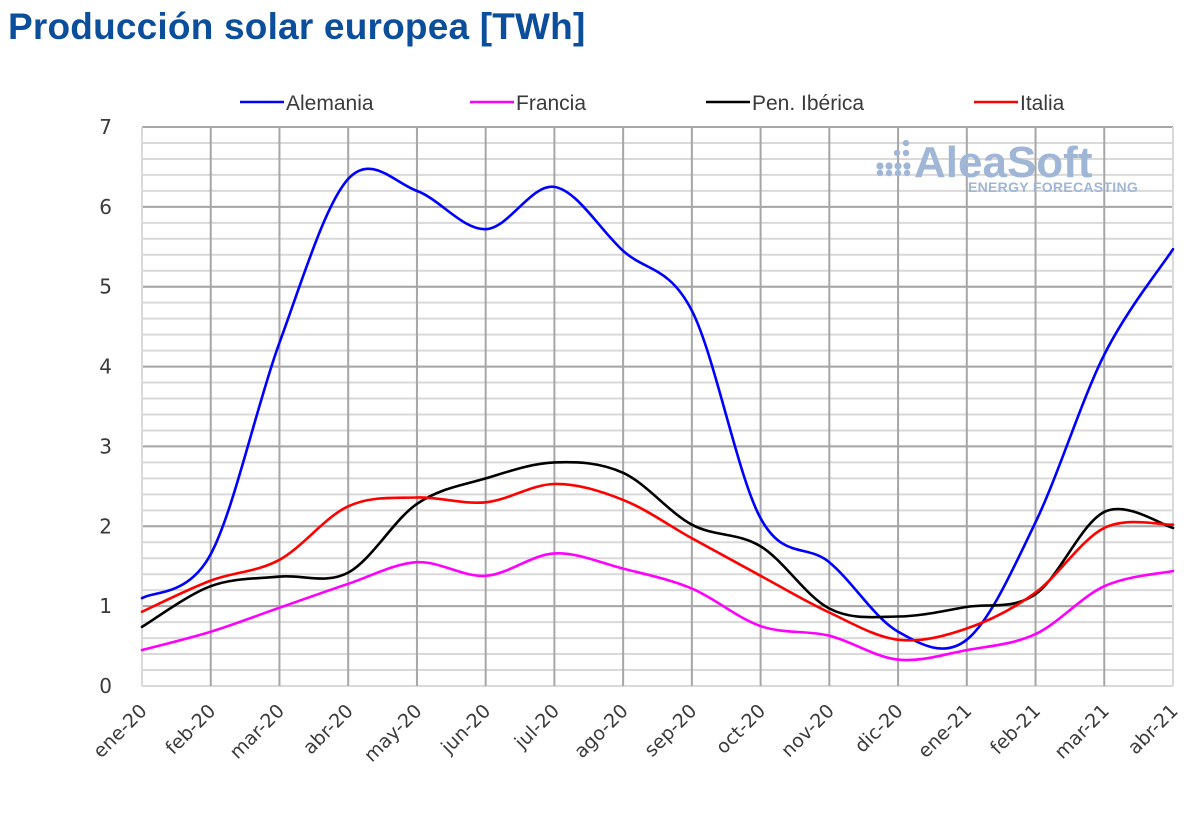 This screenshot has height=831, width=1200. I want to click on x-tick-label: may-20, so click(393, 733).